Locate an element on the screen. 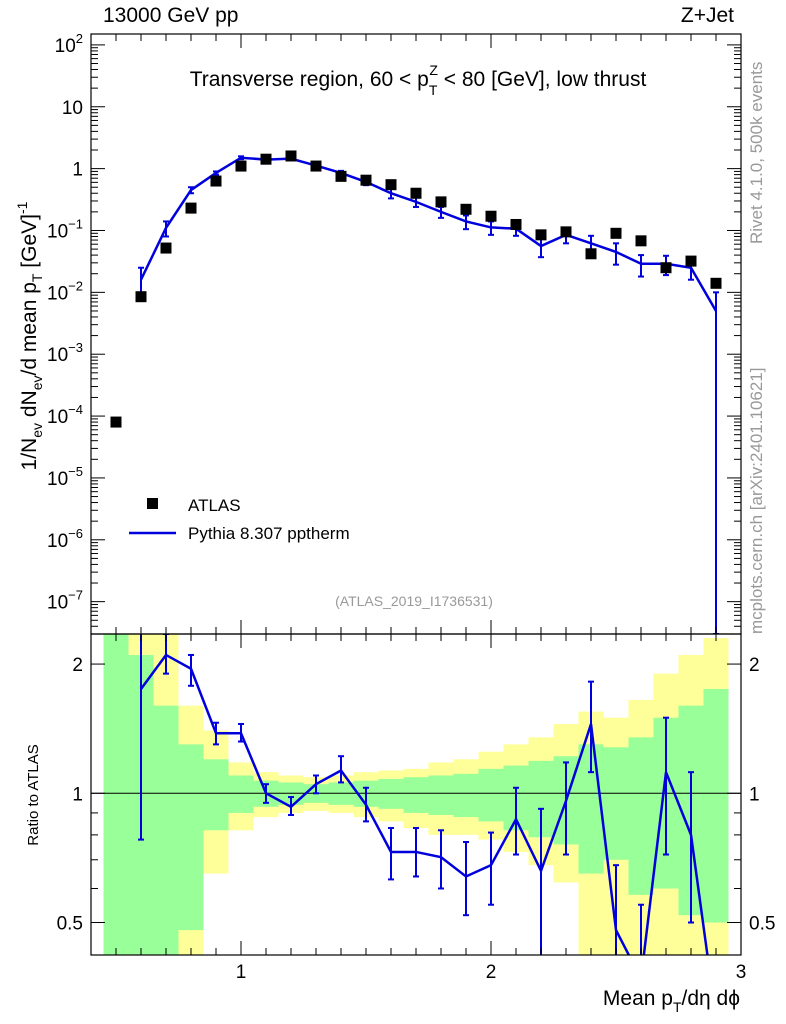 The image size is (786, 1024). main-y-tick-label: 10² is located at coordinates (69, 44).